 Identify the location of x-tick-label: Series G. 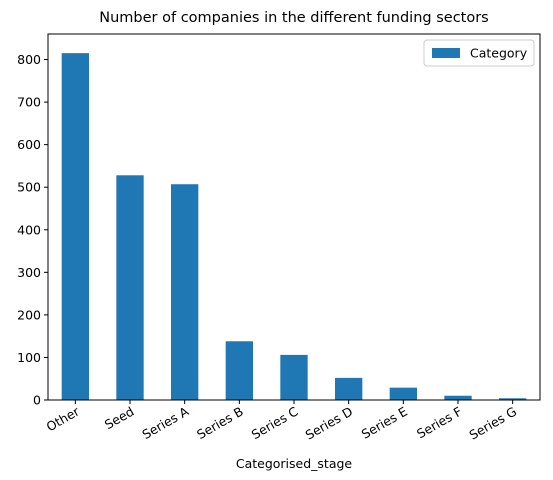
(493, 423).